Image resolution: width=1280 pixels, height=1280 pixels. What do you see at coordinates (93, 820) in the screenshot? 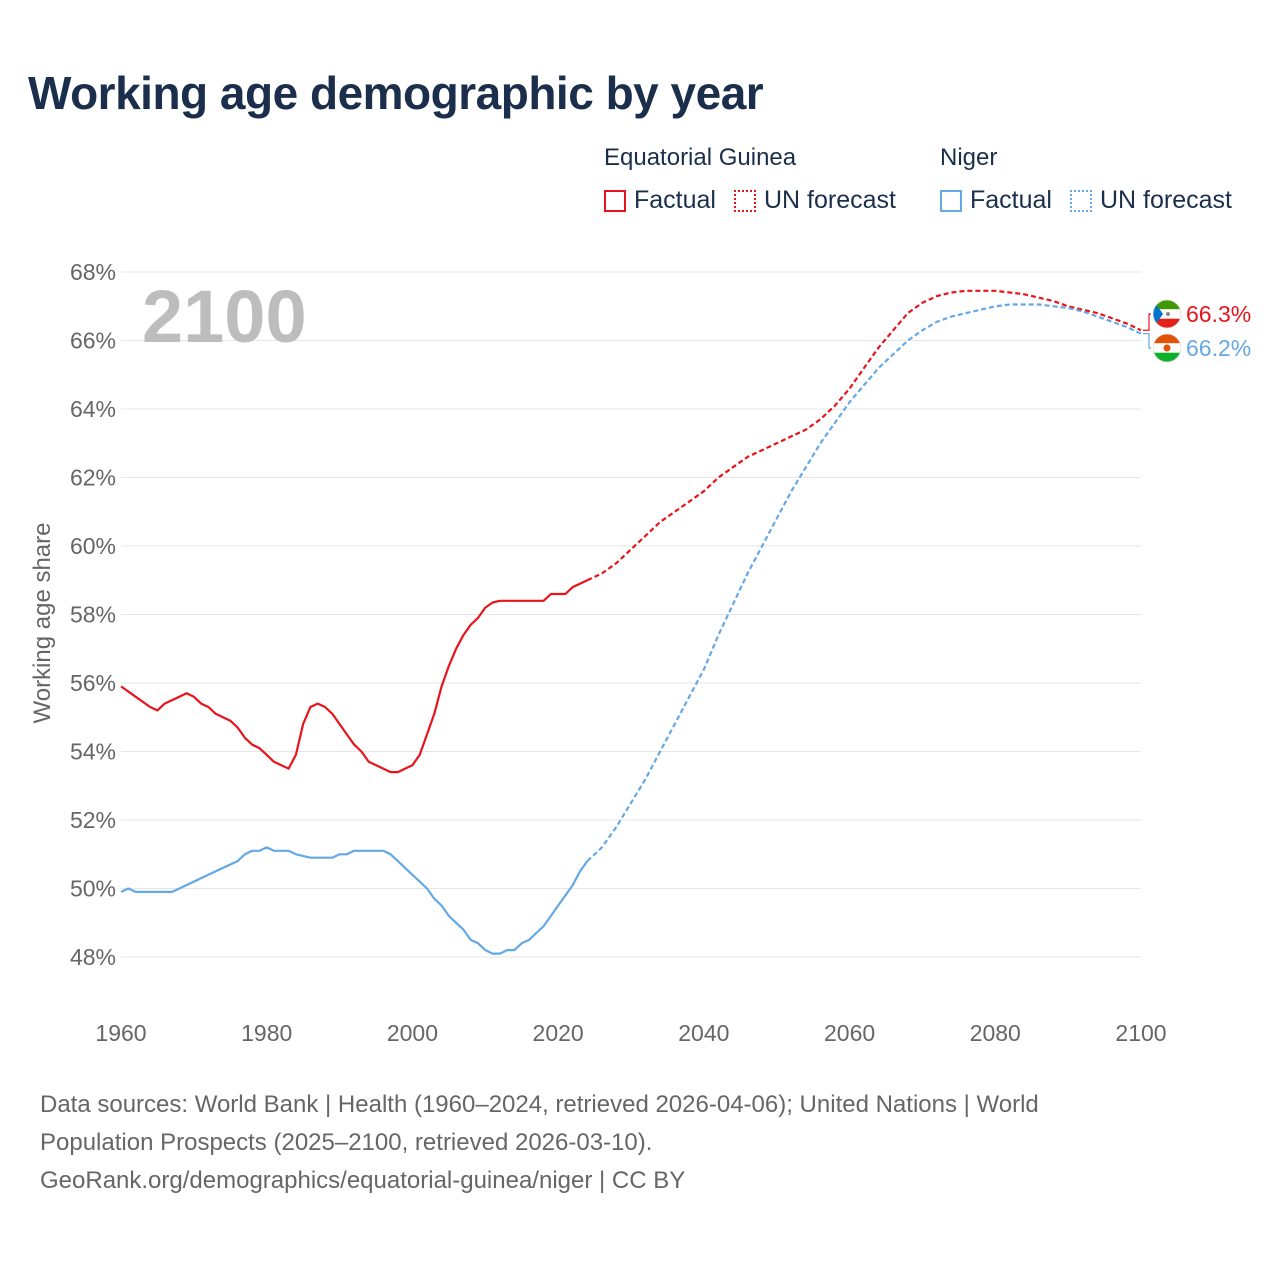
I see `y-tick-label: 52%` at bounding box center [93, 820].